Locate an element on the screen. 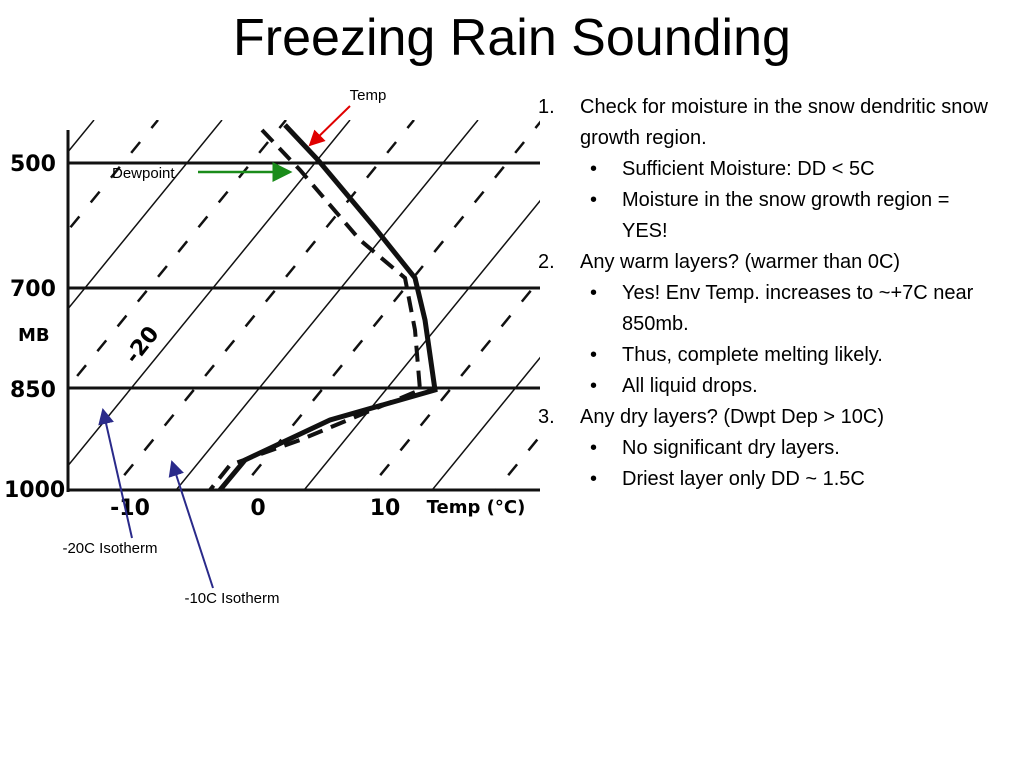 This screenshot has width=1024, height=768. pressure-label: 1000 is located at coordinates (34, 490).